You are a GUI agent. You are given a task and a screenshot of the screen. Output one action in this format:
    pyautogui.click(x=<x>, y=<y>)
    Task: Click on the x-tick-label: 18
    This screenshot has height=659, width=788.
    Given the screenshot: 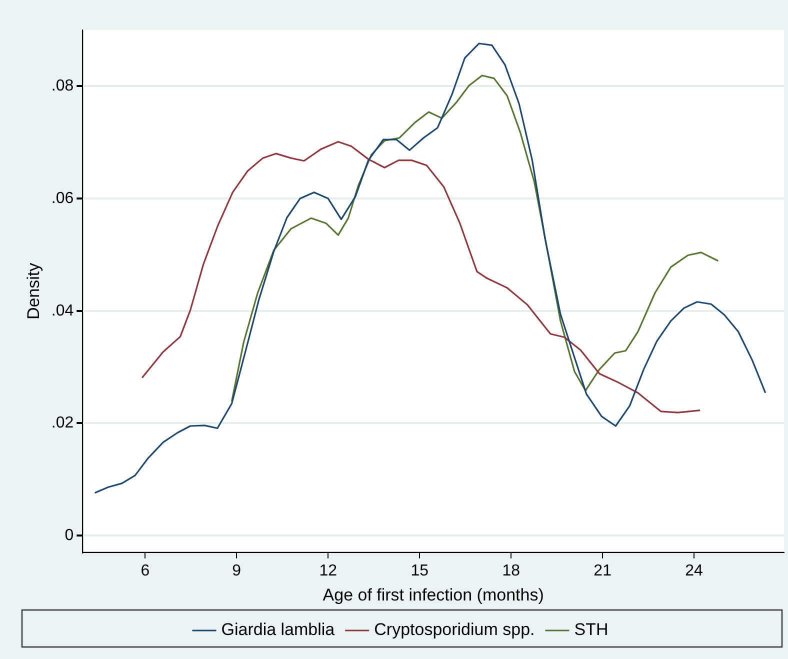 What is the action you would take?
    pyautogui.click(x=511, y=571)
    